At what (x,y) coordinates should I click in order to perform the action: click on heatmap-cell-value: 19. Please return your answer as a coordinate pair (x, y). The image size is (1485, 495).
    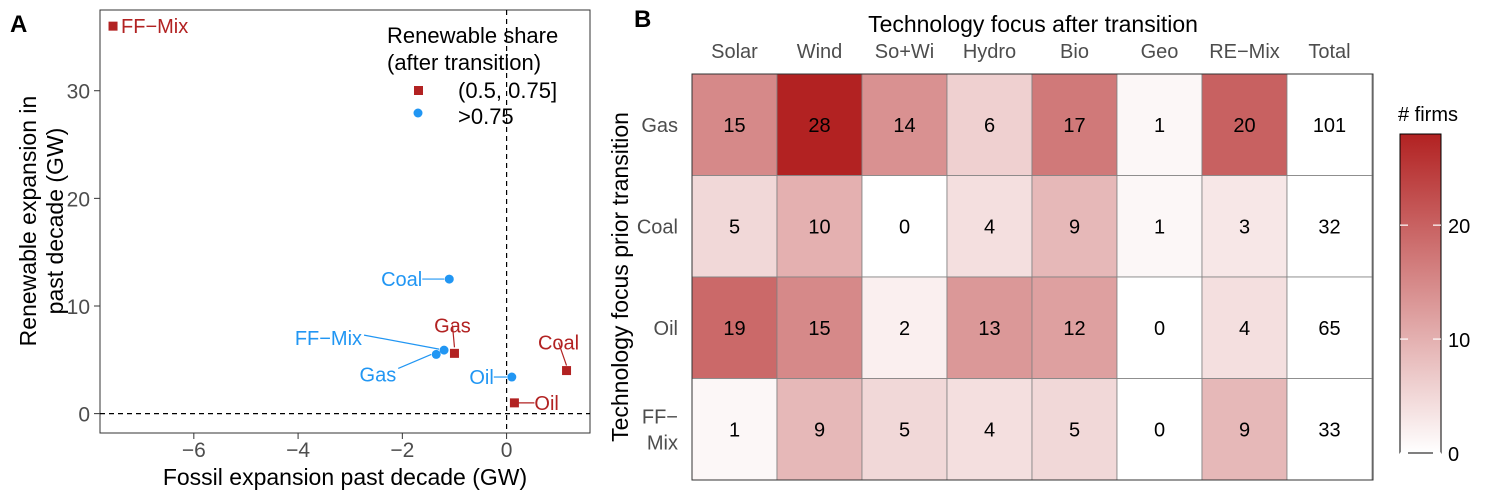
    Looking at the image, I should click on (734, 329).